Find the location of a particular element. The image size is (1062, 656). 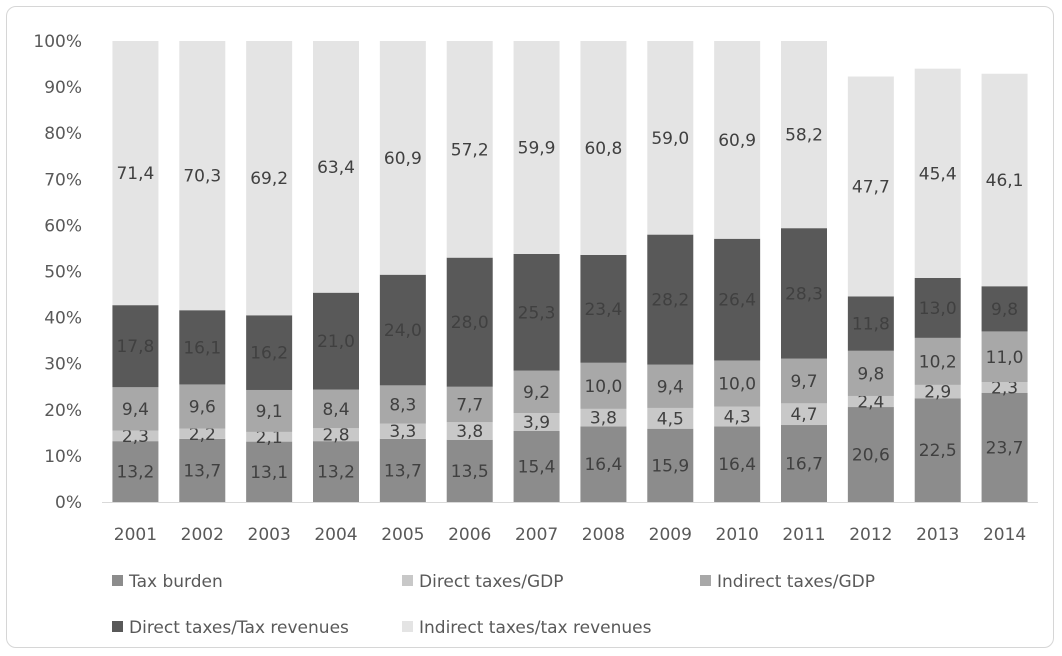

y-tick-label: 80% is located at coordinates (63, 134).